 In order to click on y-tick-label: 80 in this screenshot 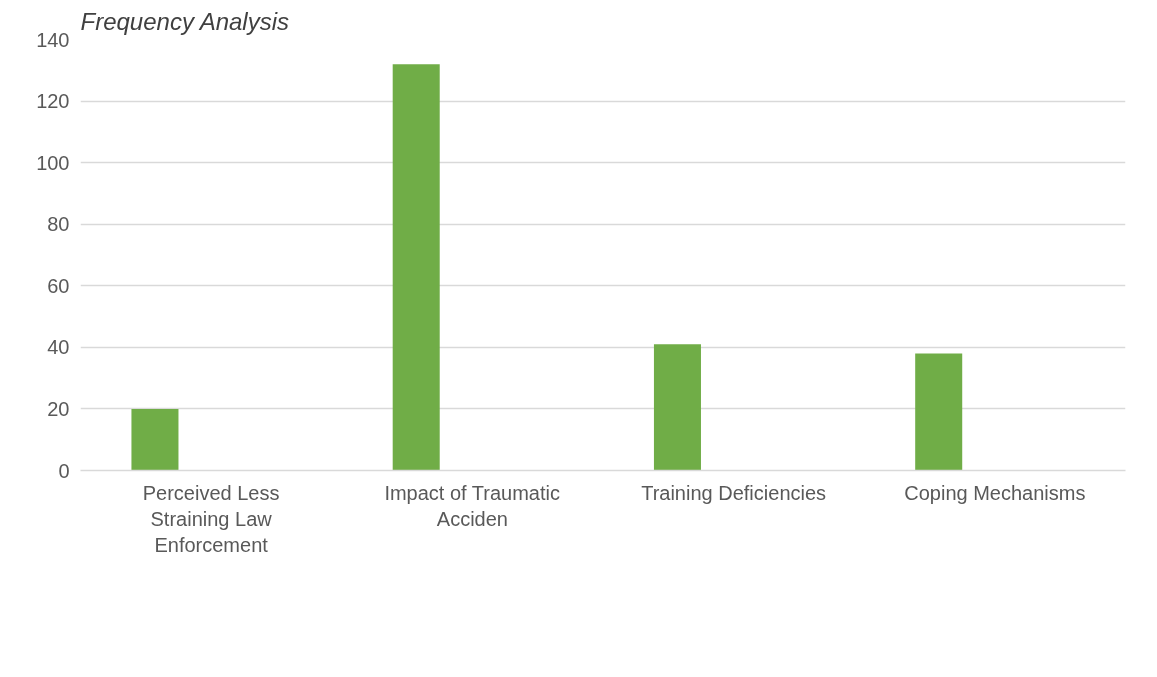, I will do `click(58, 224)`.